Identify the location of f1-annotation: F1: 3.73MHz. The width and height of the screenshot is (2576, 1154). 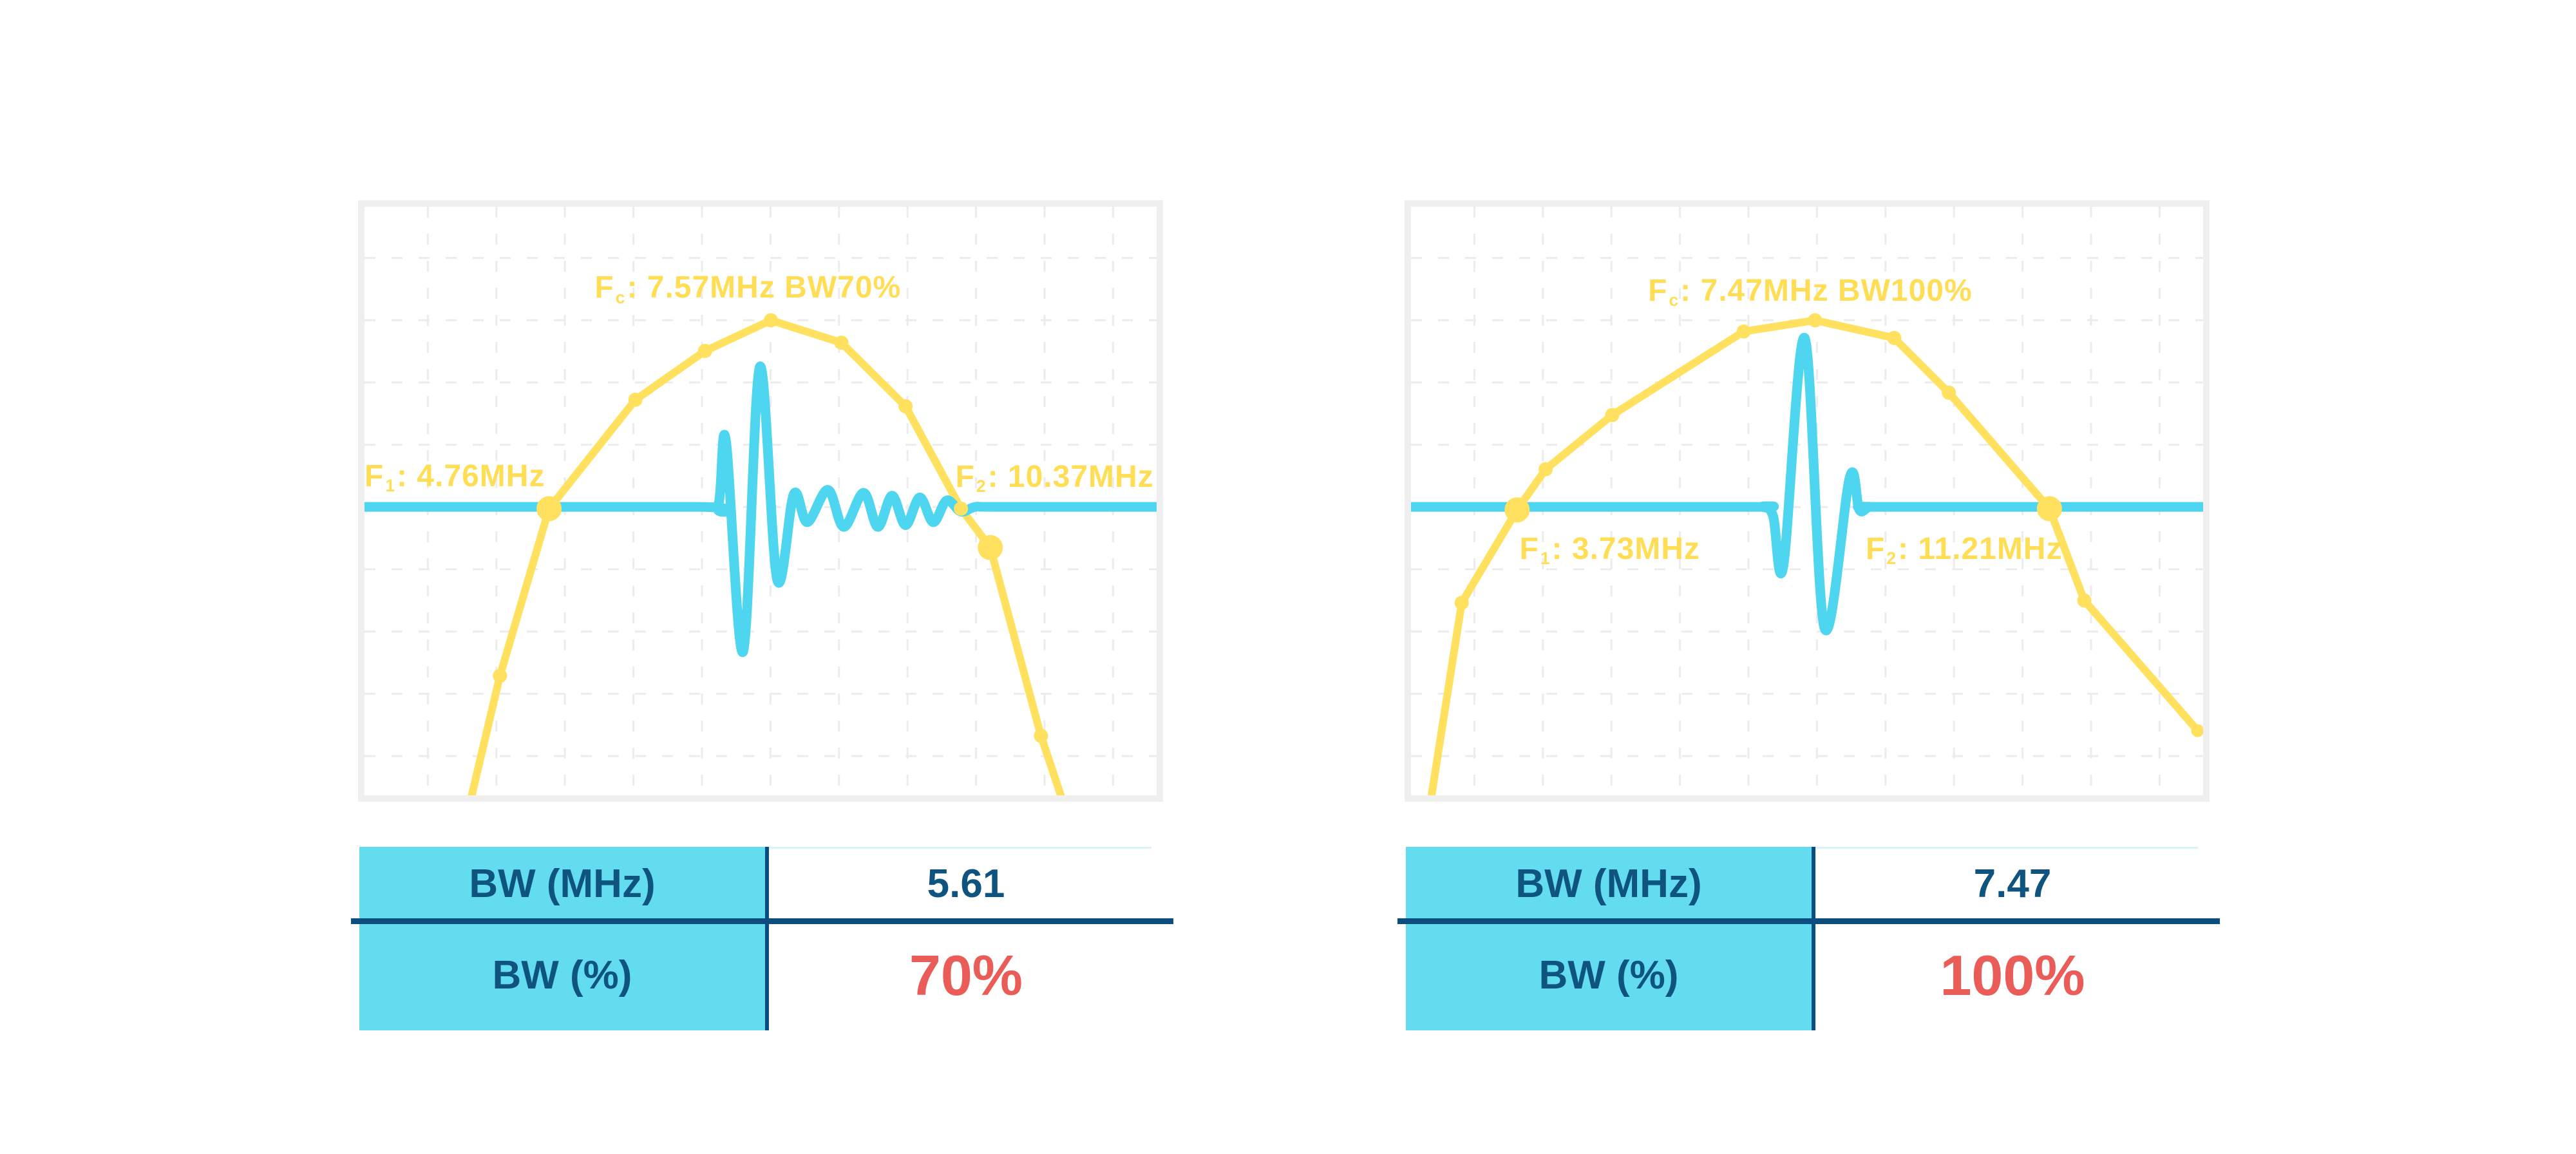
(1609, 550).